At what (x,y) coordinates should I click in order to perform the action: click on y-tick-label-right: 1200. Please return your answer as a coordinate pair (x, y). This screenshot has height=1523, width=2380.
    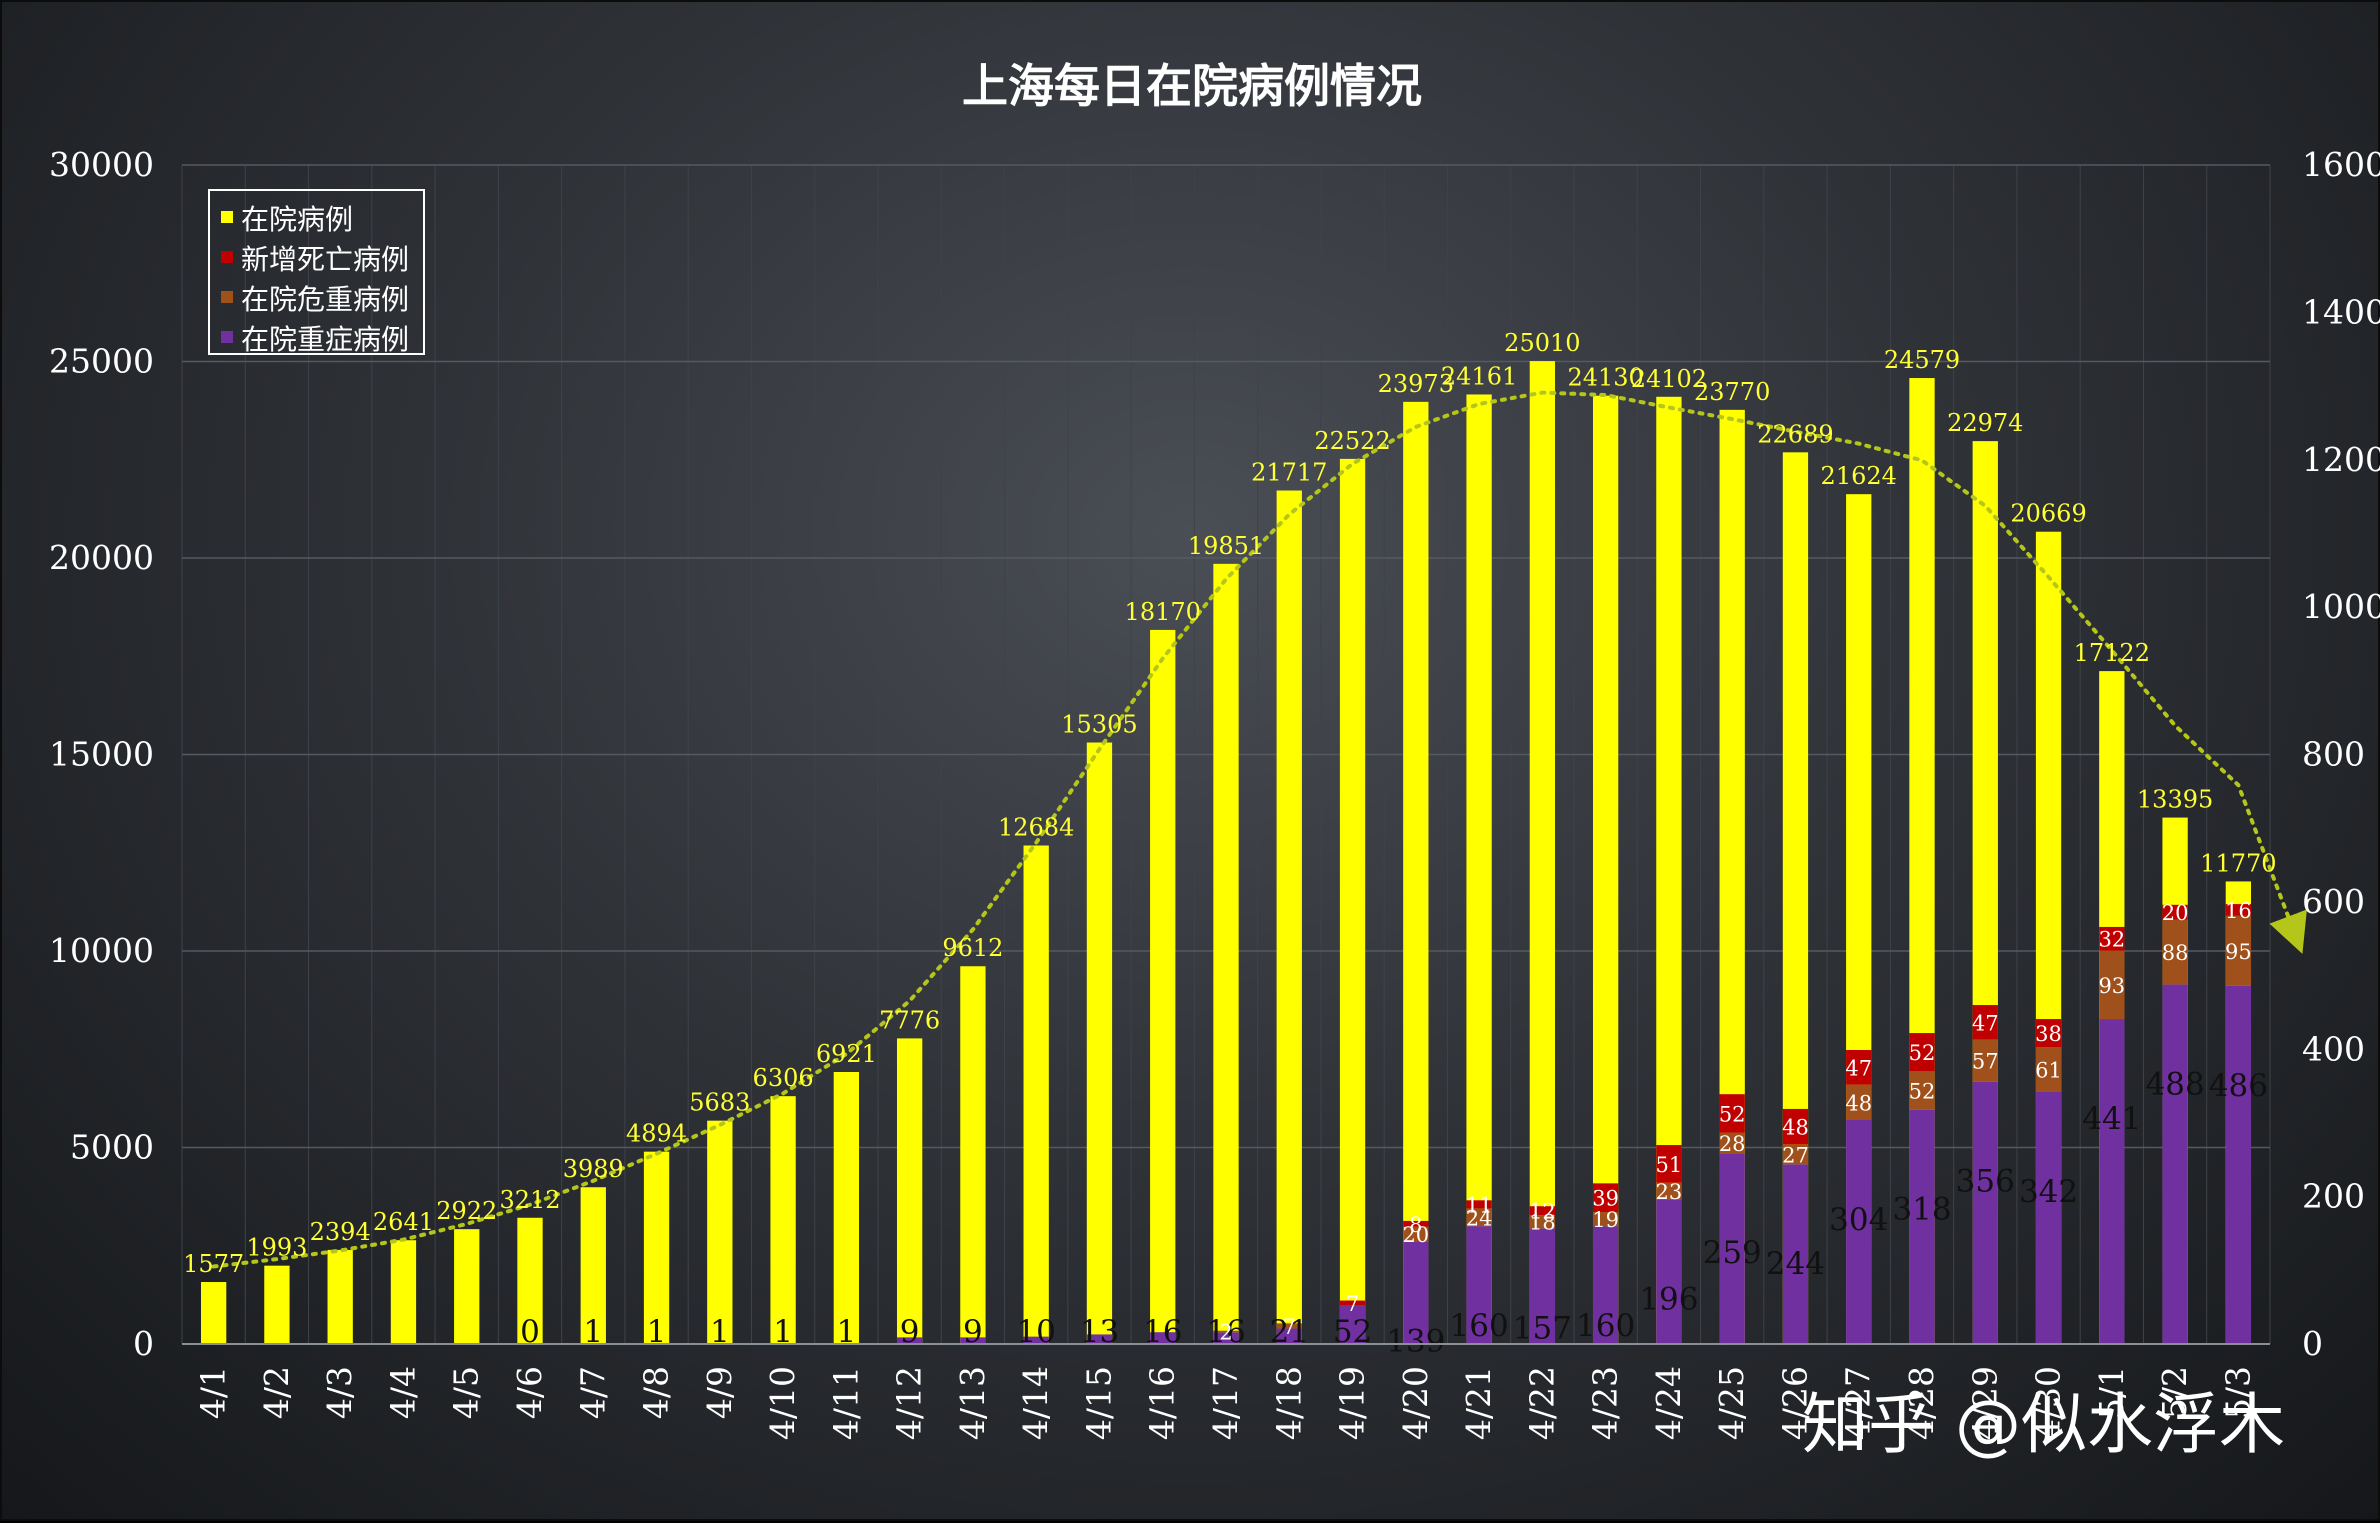
    Looking at the image, I should click on (2341, 459).